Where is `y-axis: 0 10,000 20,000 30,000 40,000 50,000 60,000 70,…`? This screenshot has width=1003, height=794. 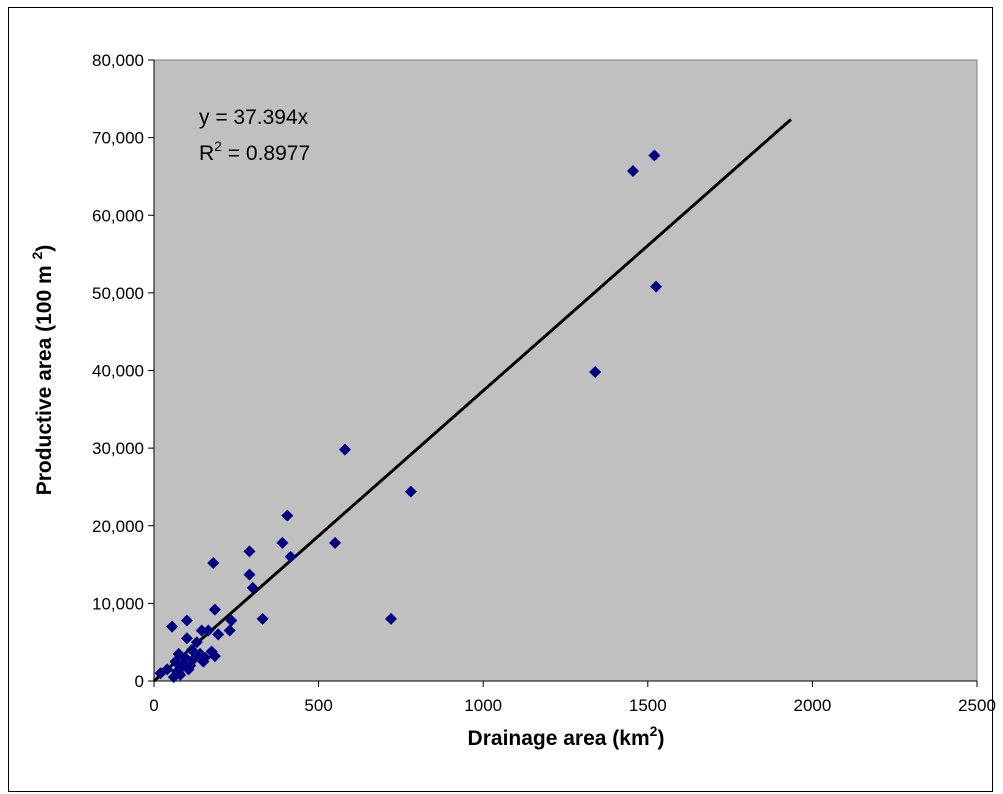 y-axis: 0 10,000 20,000 30,000 40,000 50,000 60,000 70,… is located at coordinates (123, 371).